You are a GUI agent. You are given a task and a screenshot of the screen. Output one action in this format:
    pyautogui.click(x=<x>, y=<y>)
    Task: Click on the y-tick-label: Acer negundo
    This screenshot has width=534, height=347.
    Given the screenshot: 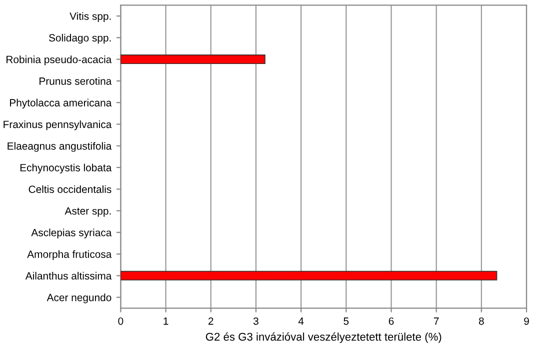 What is the action you would take?
    pyautogui.click(x=79, y=299)
    